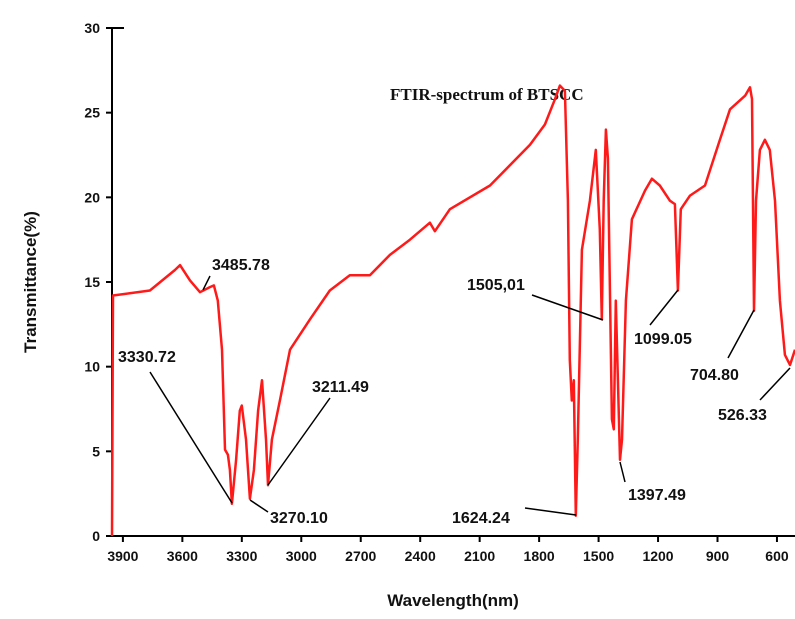 The height and width of the screenshot is (619, 795). I want to click on x-axis-label: Wavelength(nm), so click(453, 600).